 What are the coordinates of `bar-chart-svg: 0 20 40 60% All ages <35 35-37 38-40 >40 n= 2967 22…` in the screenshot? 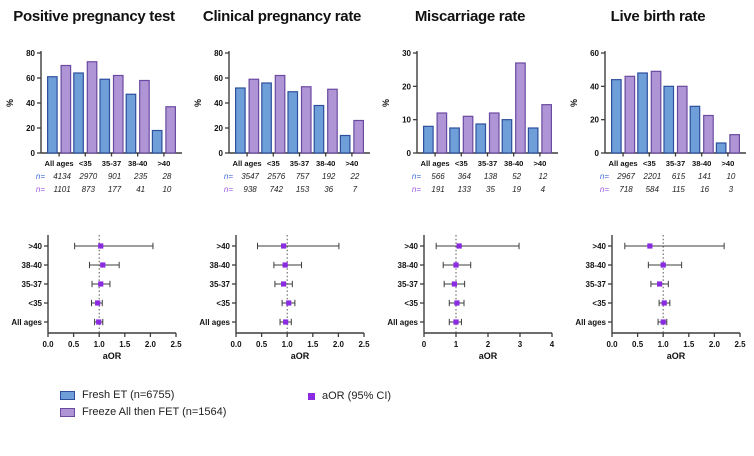 It's located at (657, 121).